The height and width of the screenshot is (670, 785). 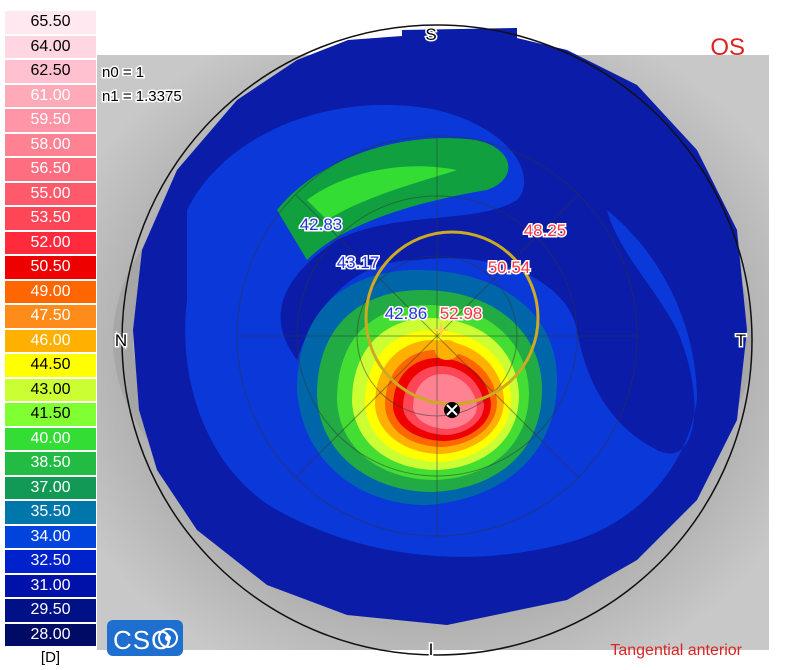 What do you see at coordinates (50, 193) in the screenshot?
I see `scale-swatch: 55.00` at bounding box center [50, 193].